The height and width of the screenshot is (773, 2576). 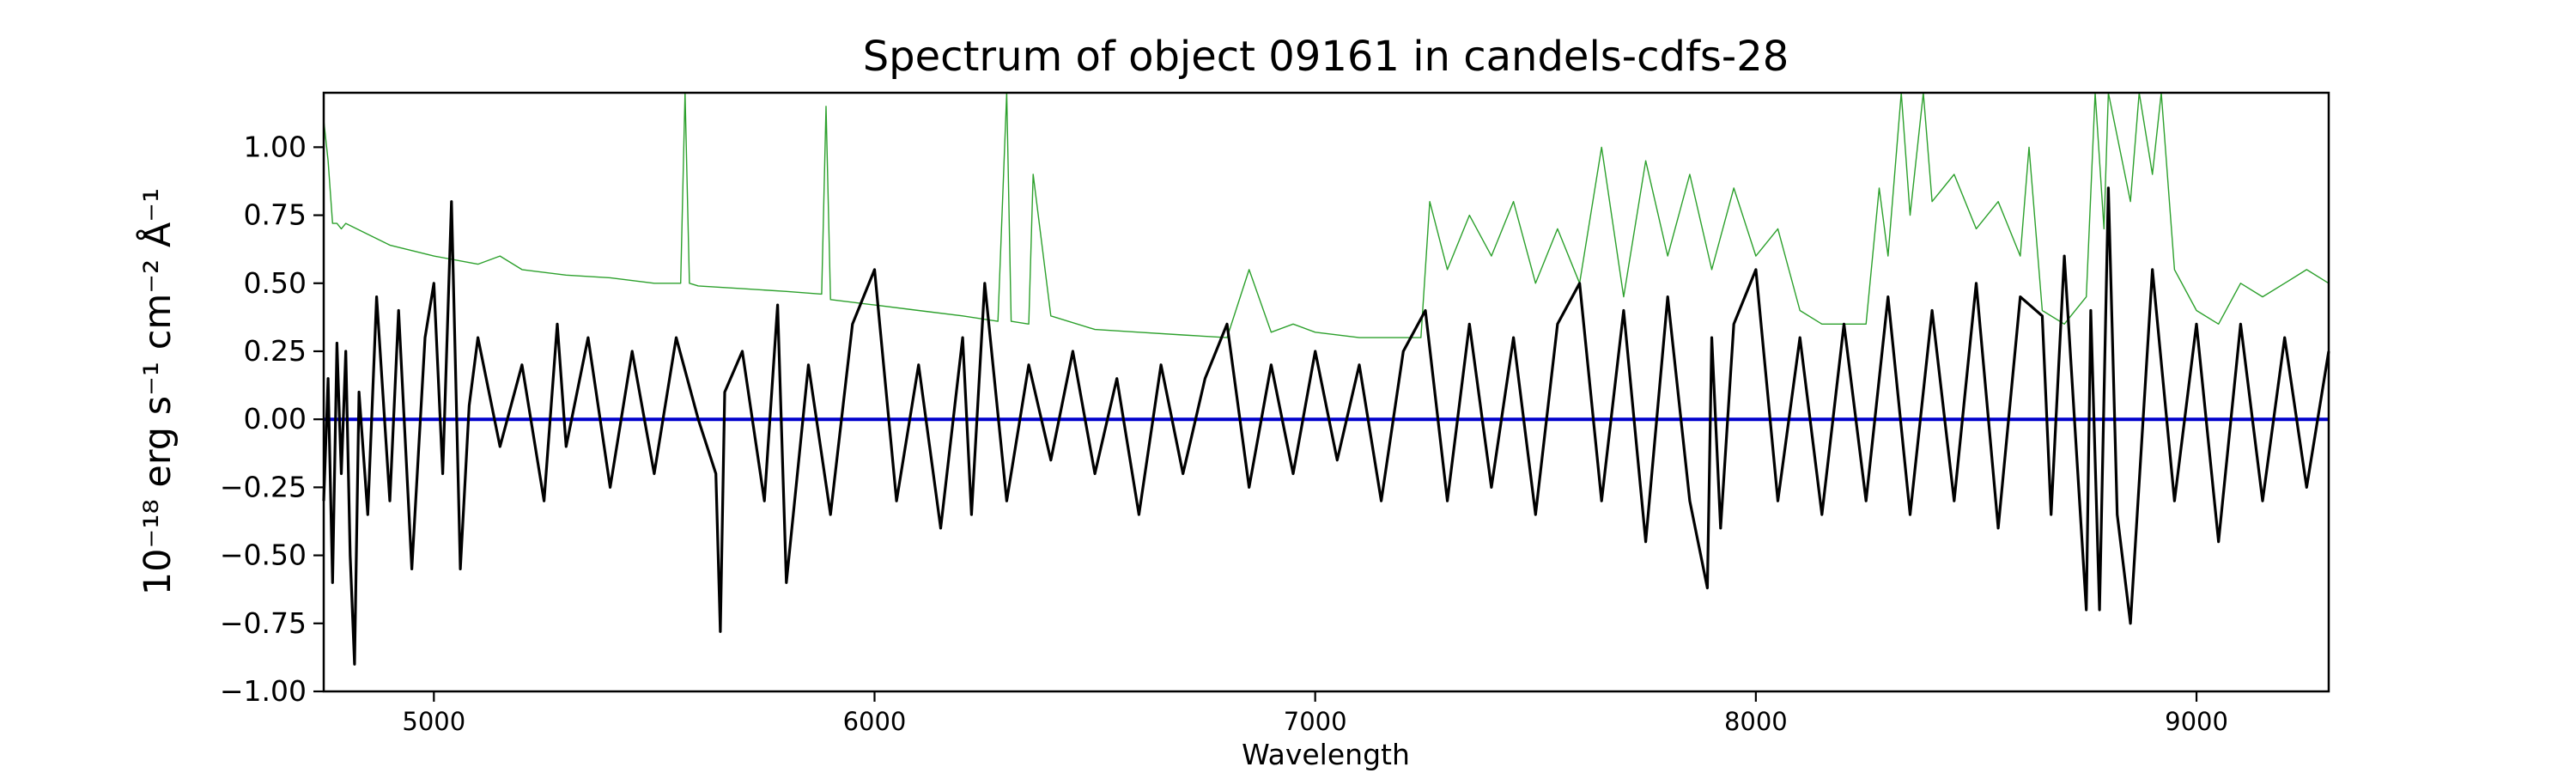 What do you see at coordinates (275, 418) in the screenshot?
I see `y-tick-label: 0.00` at bounding box center [275, 418].